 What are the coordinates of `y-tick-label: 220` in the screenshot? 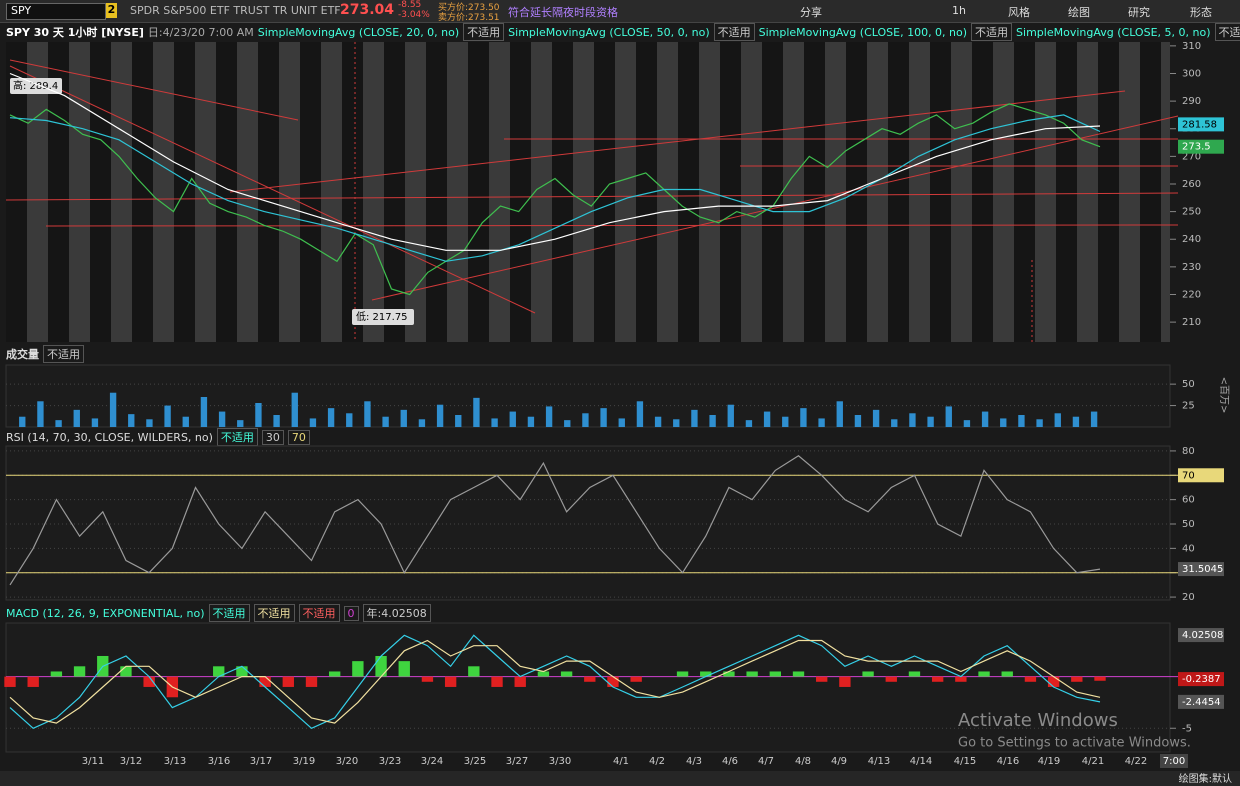 It's located at (1191, 294).